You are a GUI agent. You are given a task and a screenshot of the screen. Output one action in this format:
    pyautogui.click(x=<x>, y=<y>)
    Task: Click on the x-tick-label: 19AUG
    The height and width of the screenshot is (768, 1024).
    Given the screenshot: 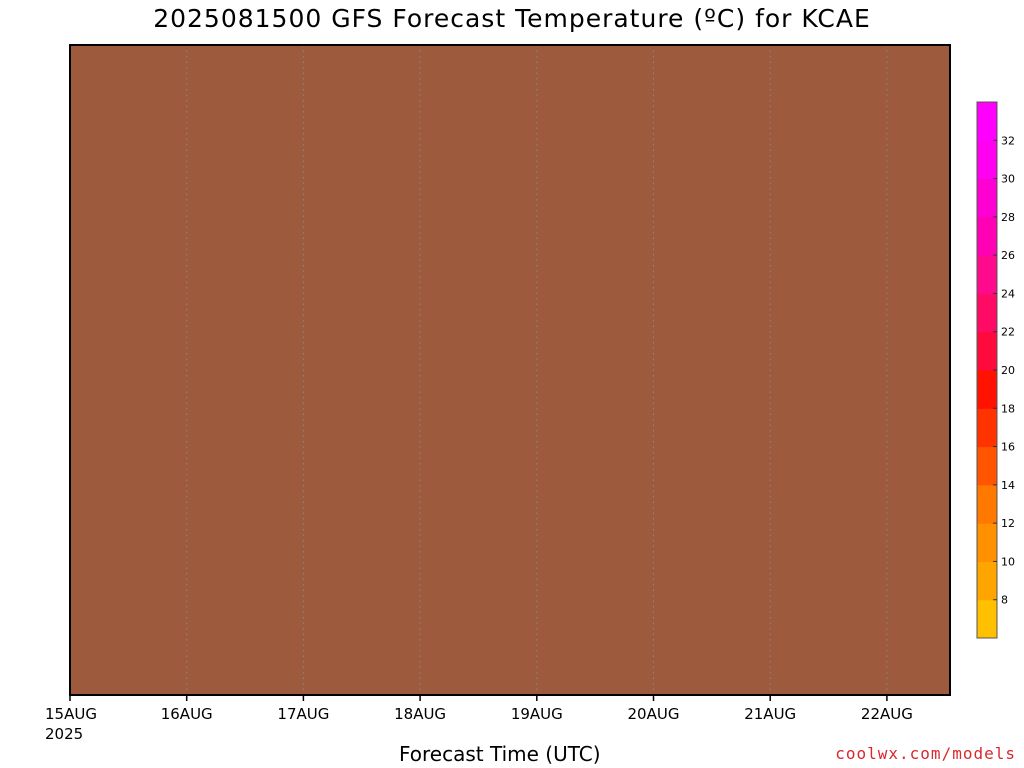 What is the action you would take?
    pyautogui.click(x=537, y=714)
    